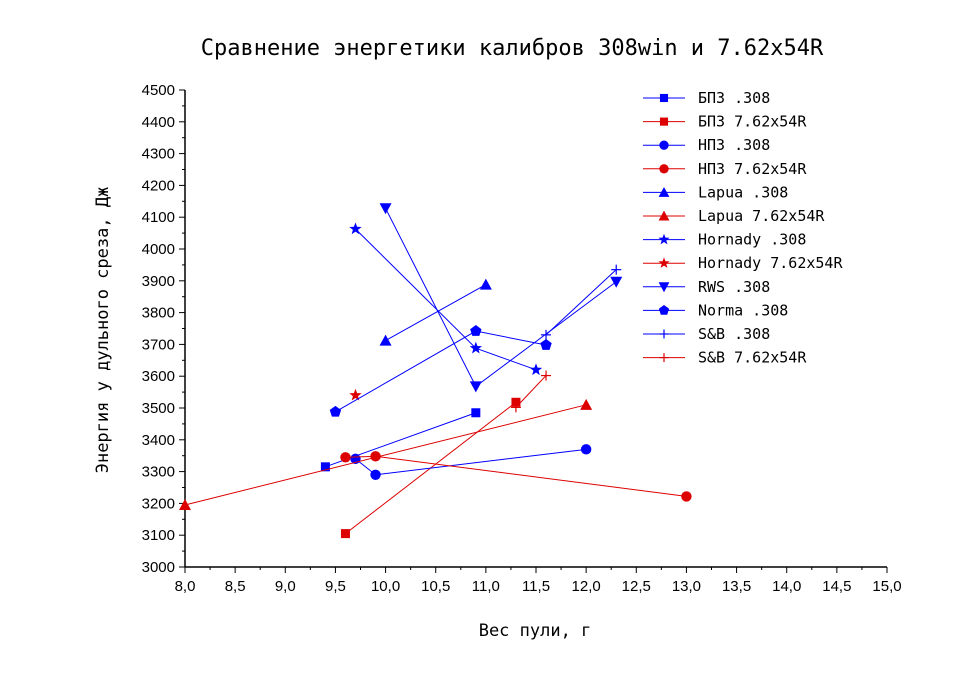  What do you see at coordinates (158, 408) in the screenshot?
I see `y-tick-label: 3500` at bounding box center [158, 408].